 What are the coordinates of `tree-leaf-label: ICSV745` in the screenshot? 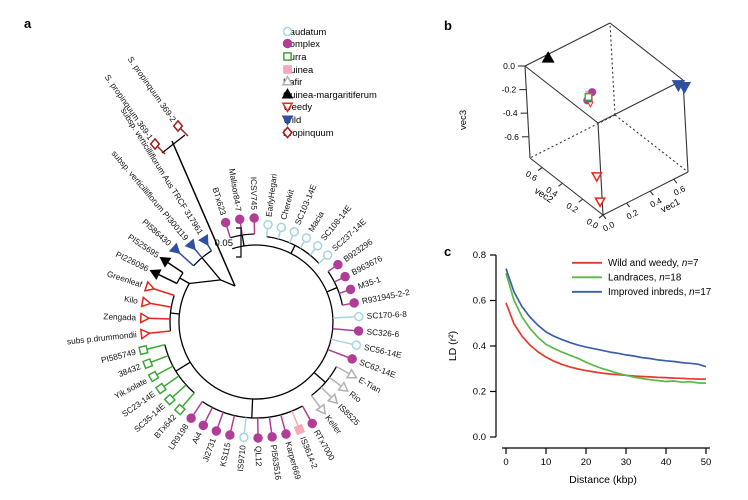 It's located at (254, 194).